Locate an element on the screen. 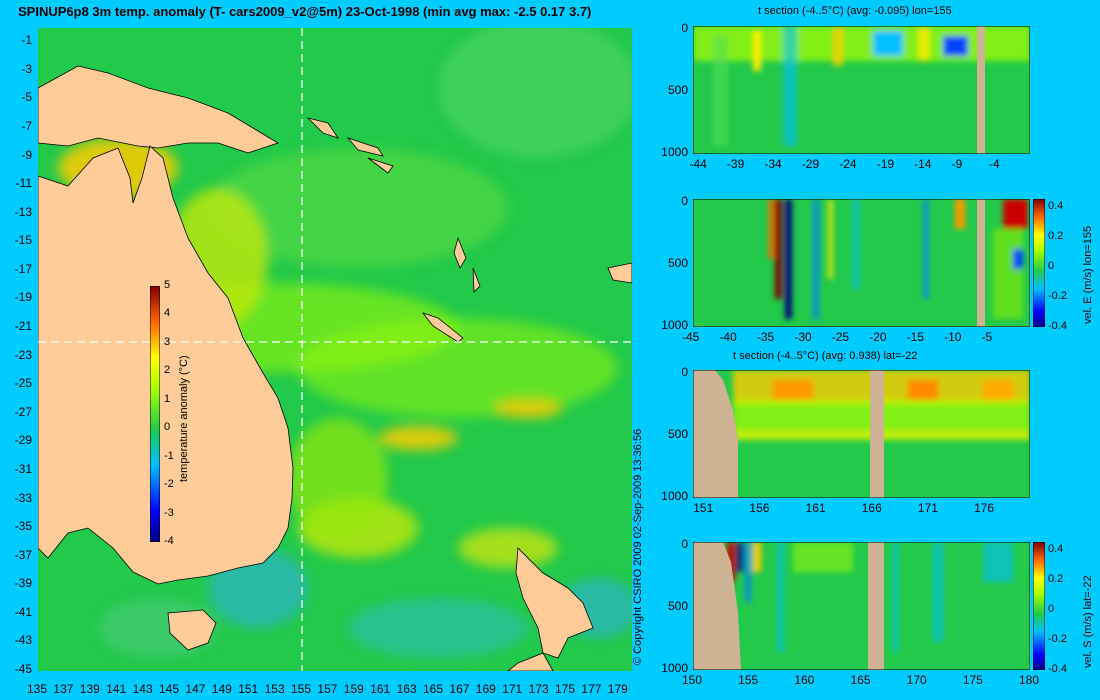 This screenshot has height=700, width=1100. section-1-x-tick: -34 is located at coordinates (773, 164).